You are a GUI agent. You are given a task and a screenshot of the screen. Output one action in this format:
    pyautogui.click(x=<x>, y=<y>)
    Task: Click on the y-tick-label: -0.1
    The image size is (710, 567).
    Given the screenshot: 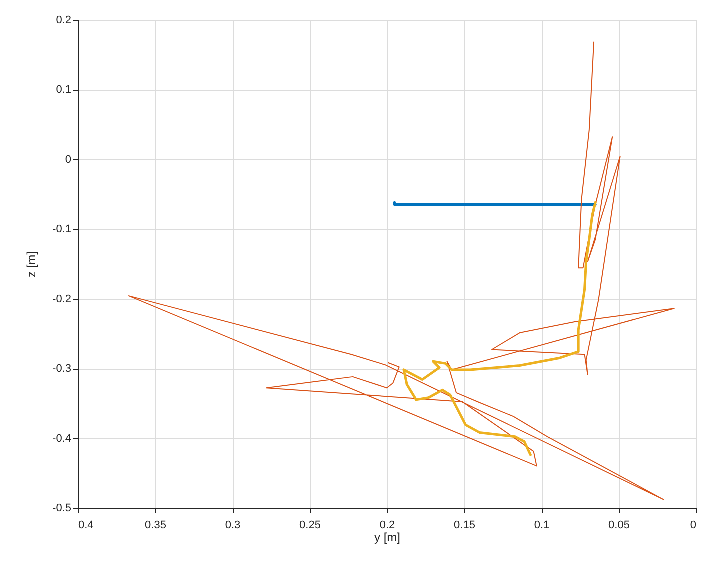 What is the action you would take?
    pyautogui.click(x=62, y=230)
    